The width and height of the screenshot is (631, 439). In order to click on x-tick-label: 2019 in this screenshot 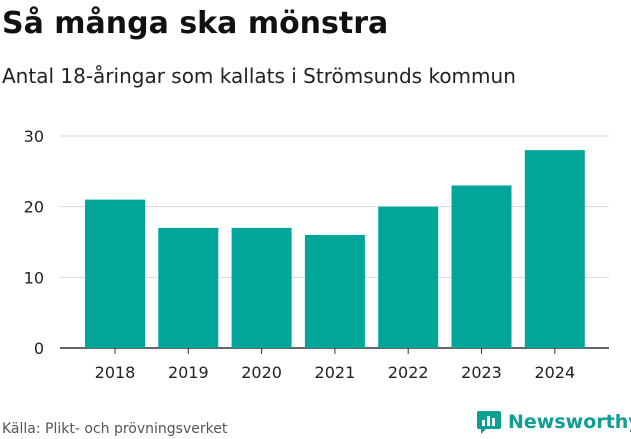, I will do `click(188, 372)`.